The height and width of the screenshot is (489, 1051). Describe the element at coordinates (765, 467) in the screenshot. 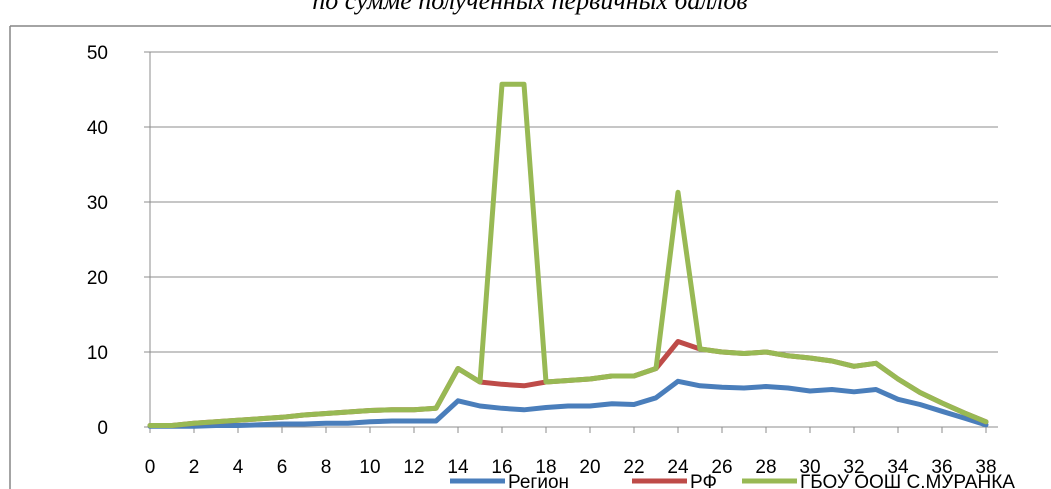

I see `x-tick-label: 28` at that location.